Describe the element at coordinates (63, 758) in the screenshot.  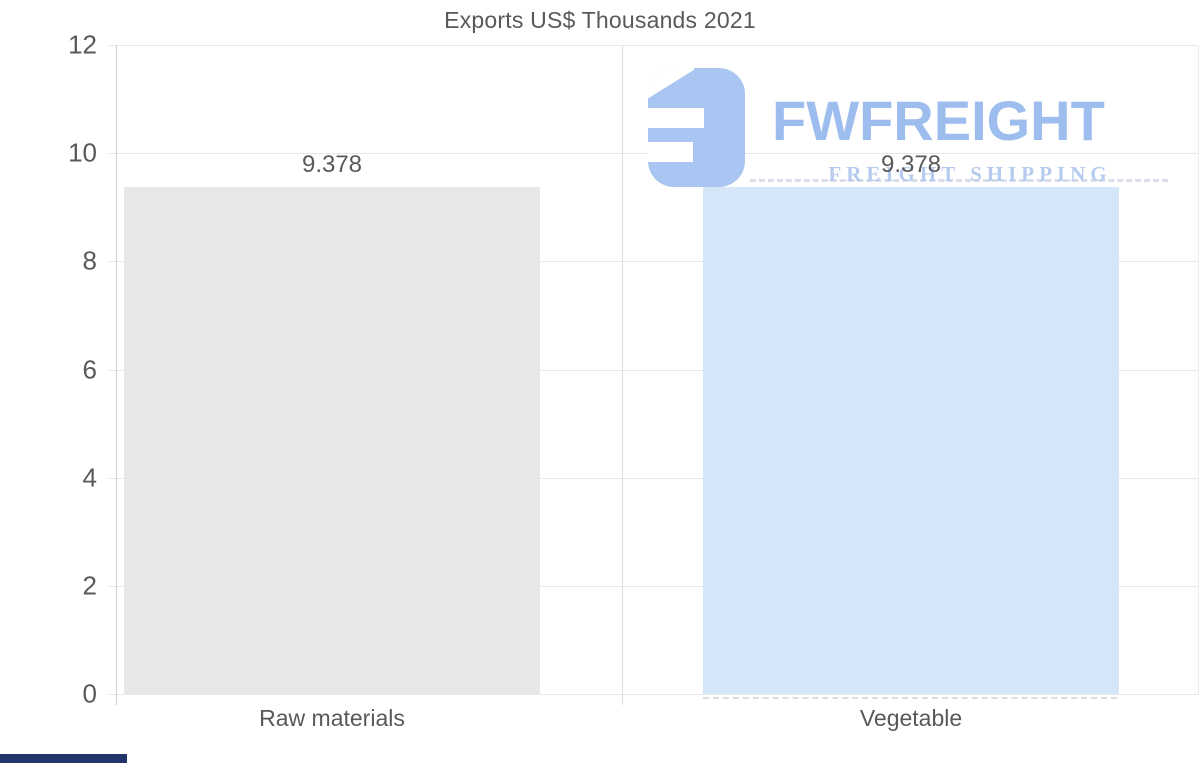
I see `video-progress-strip` at that location.